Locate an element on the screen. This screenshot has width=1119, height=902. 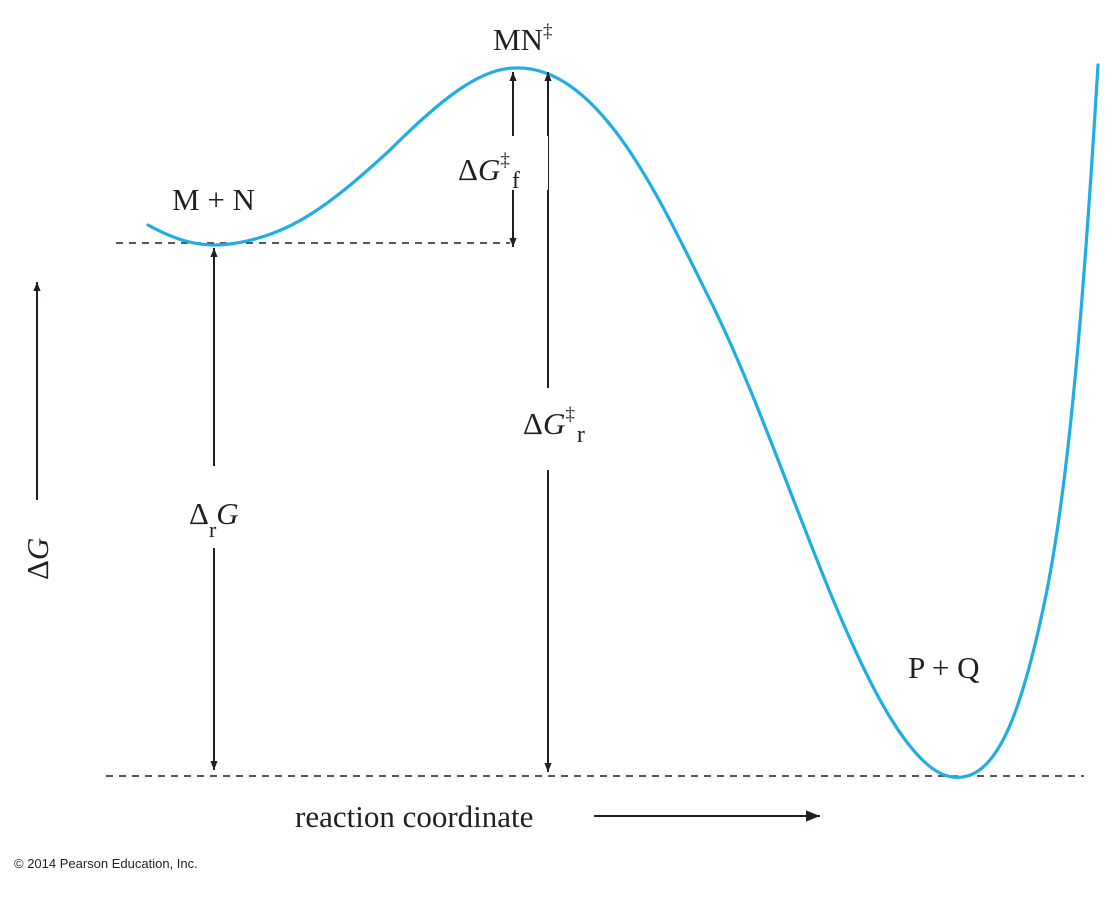
dg-reverse-label-bg is located at coordinates (567, 429).